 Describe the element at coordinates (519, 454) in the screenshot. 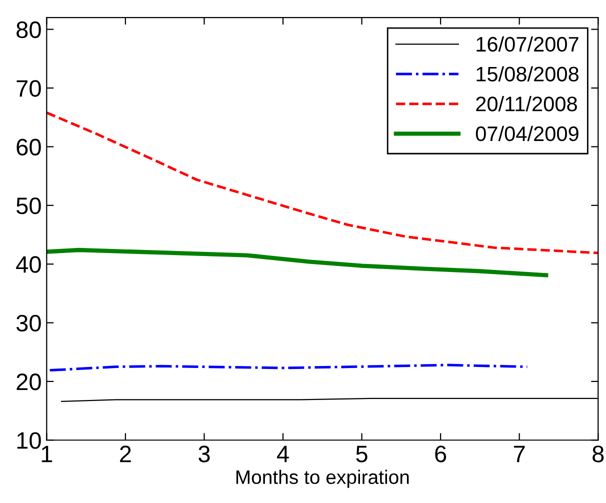

I see `x-tick-label: 7` at that location.